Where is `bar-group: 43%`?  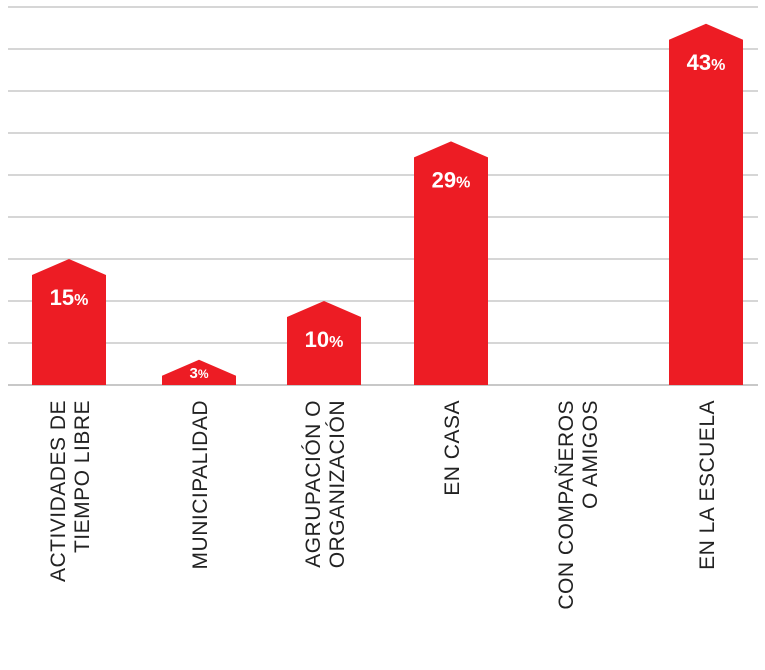 bar-group: 43% is located at coordinates (706, 204).